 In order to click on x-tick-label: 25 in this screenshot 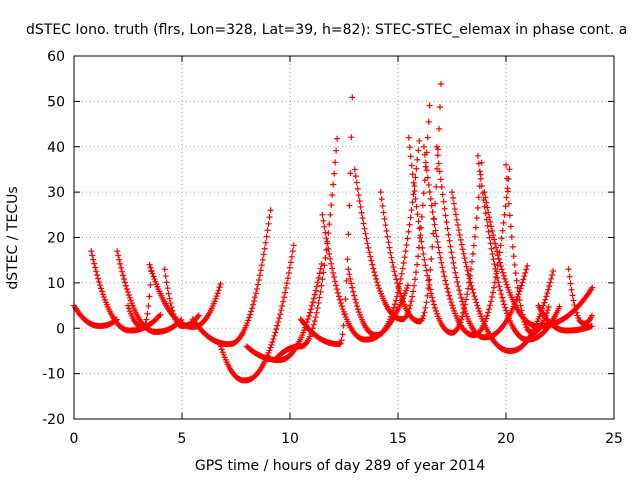, I will do `click(614, 439)`.